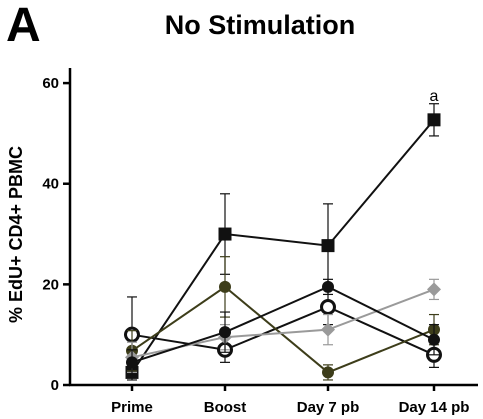  Describe the element at coordinates (50, 284) in the screenshot. I see `y-tick-label: 20` at that location.